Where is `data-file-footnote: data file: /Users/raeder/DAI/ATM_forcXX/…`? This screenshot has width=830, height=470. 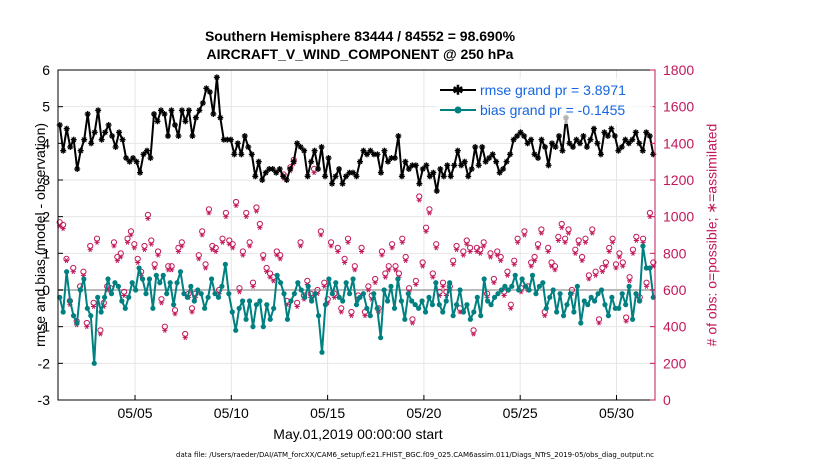
data-file-footnote: data file: /Users/raeder/DAI/ATM_forcXX/… is located at coordinates (415, 455).